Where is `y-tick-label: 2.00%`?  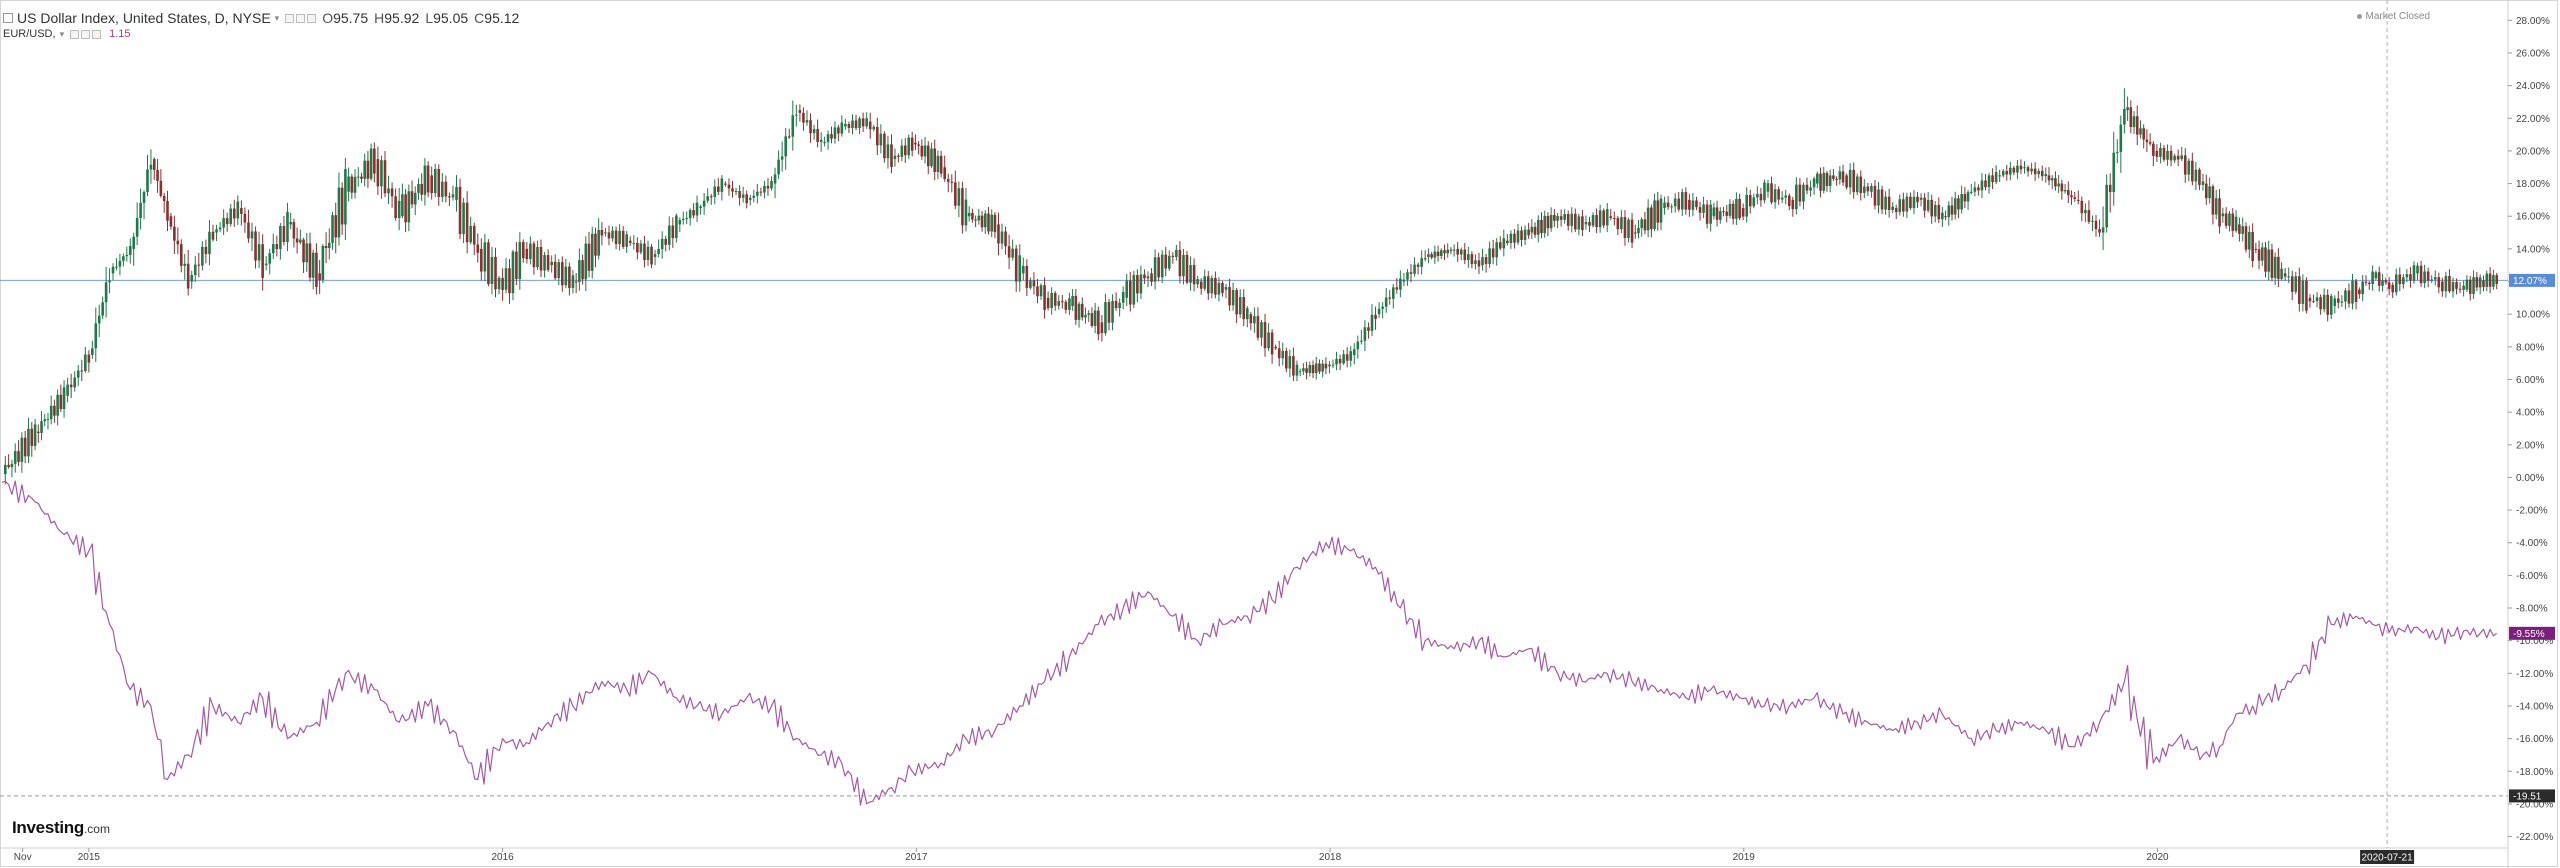
y-tick-label: 2.00% is located at coordinates (2530, 445).